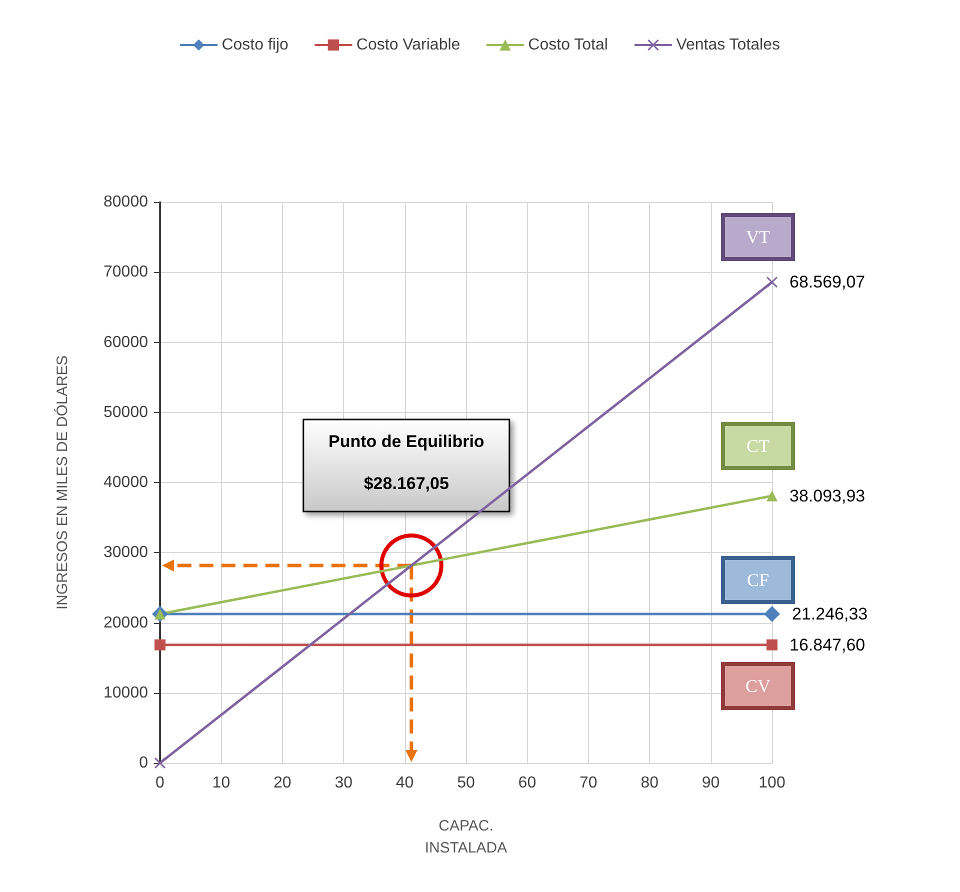  I want to click on y-axis-title: INGRESOS EN MILES DE DÓLARES, so click(62, 482).